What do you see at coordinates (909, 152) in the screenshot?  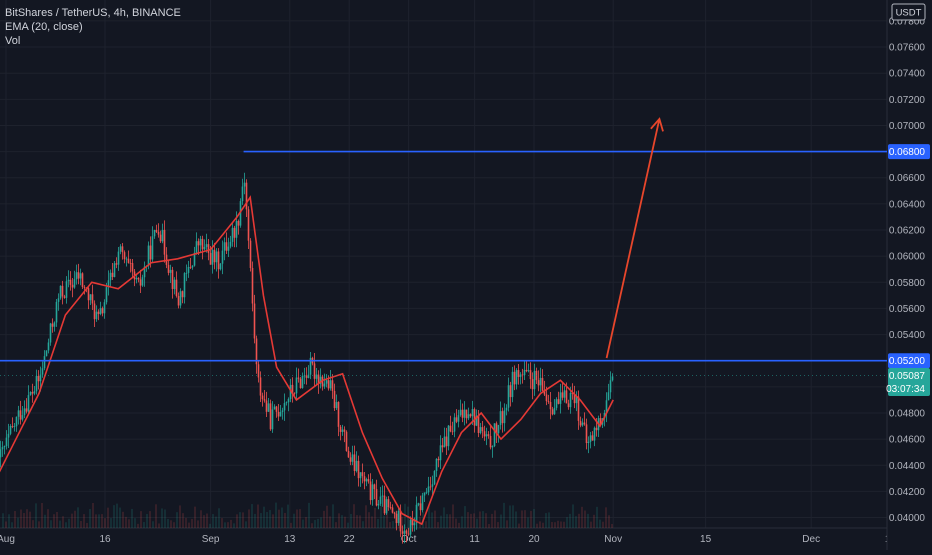 I see `resistance-price-badge` at bounding box center [909, 152].